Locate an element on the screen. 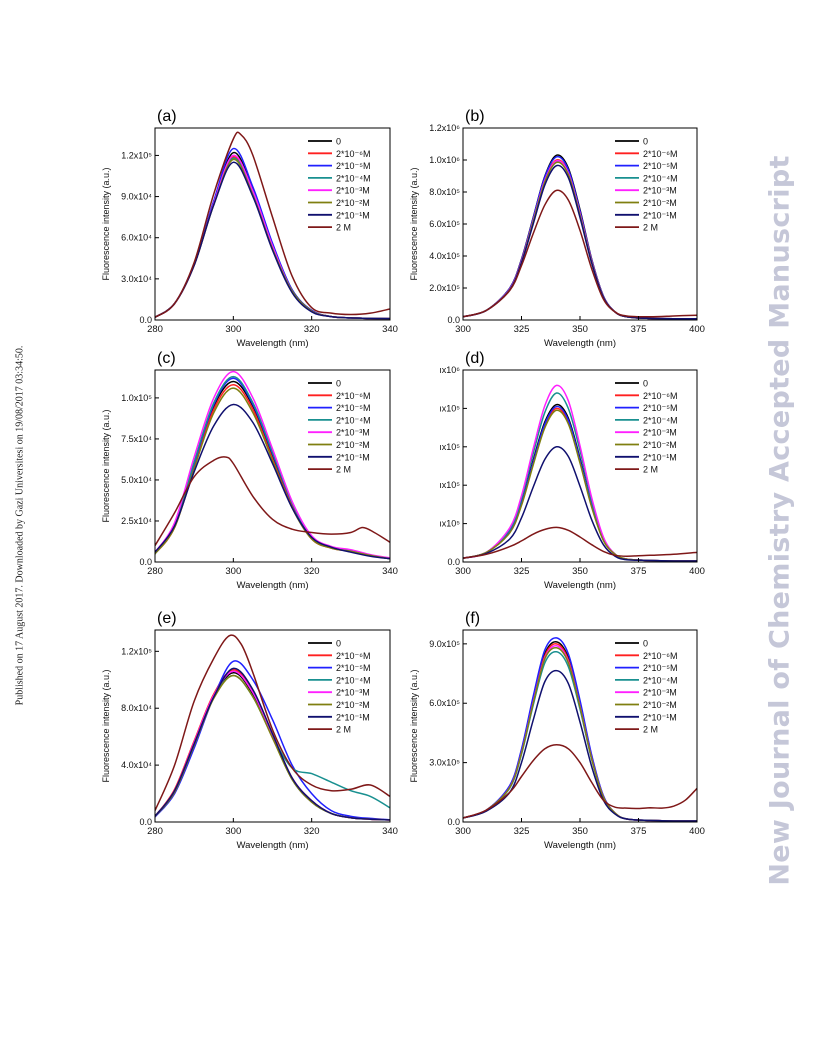 This screenshot has width=816, height=1056. series-line-2-10-6M is located at coordinates (580, 239).